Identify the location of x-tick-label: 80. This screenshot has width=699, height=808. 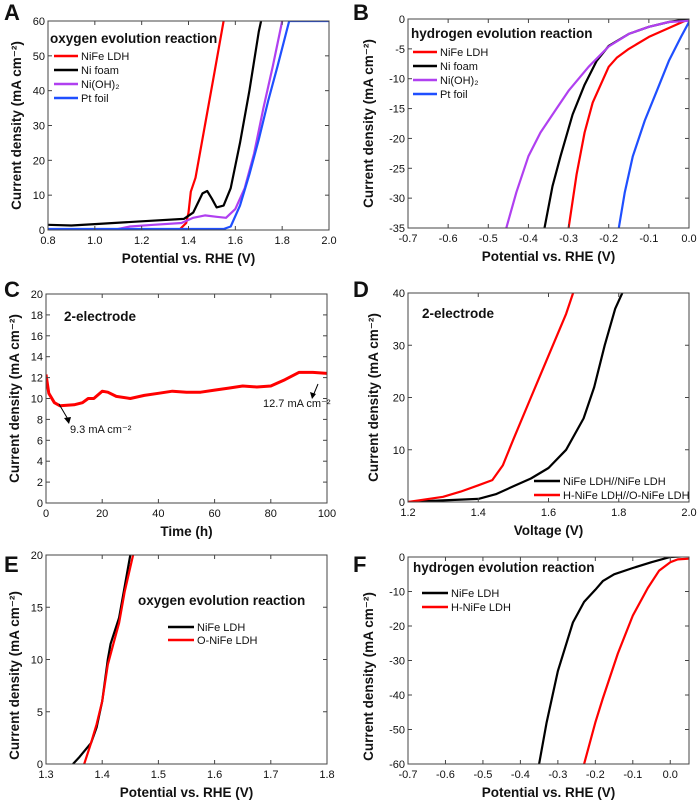
(271, 514).